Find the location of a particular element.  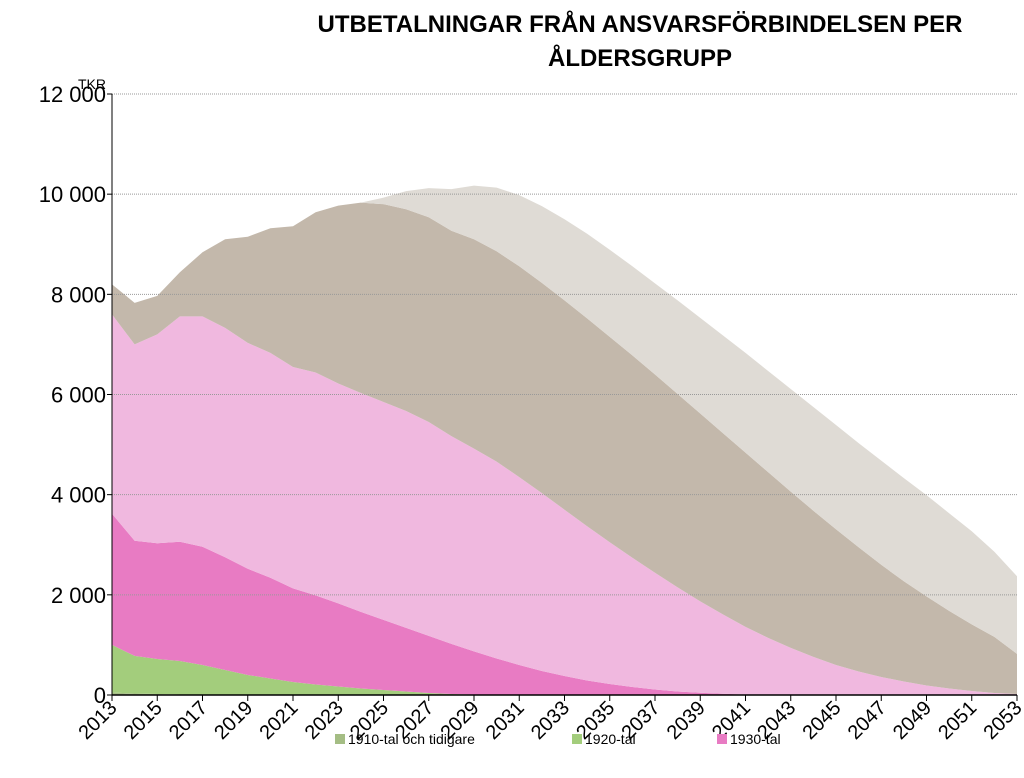

y-tick-label: 4 000 is located at coordinates (78, 495).